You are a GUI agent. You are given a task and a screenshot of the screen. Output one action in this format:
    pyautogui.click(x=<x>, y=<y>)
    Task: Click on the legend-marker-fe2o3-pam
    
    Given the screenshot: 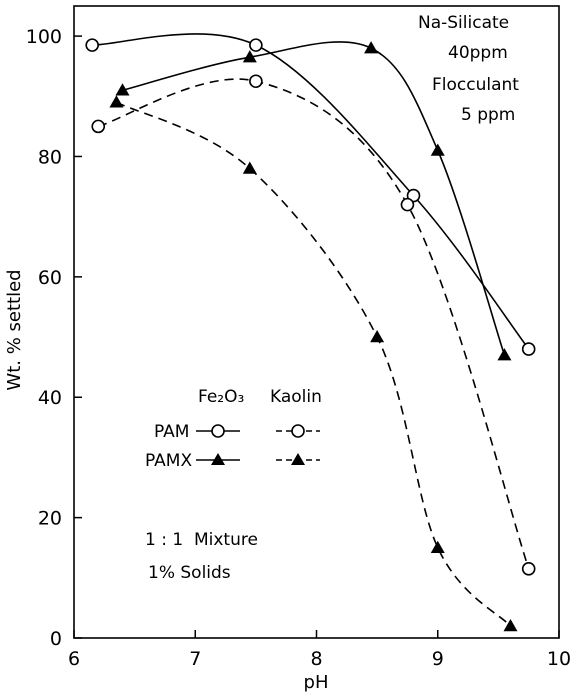 What is the action you would take?
    pyautogui.click(x=218, y=431)
    